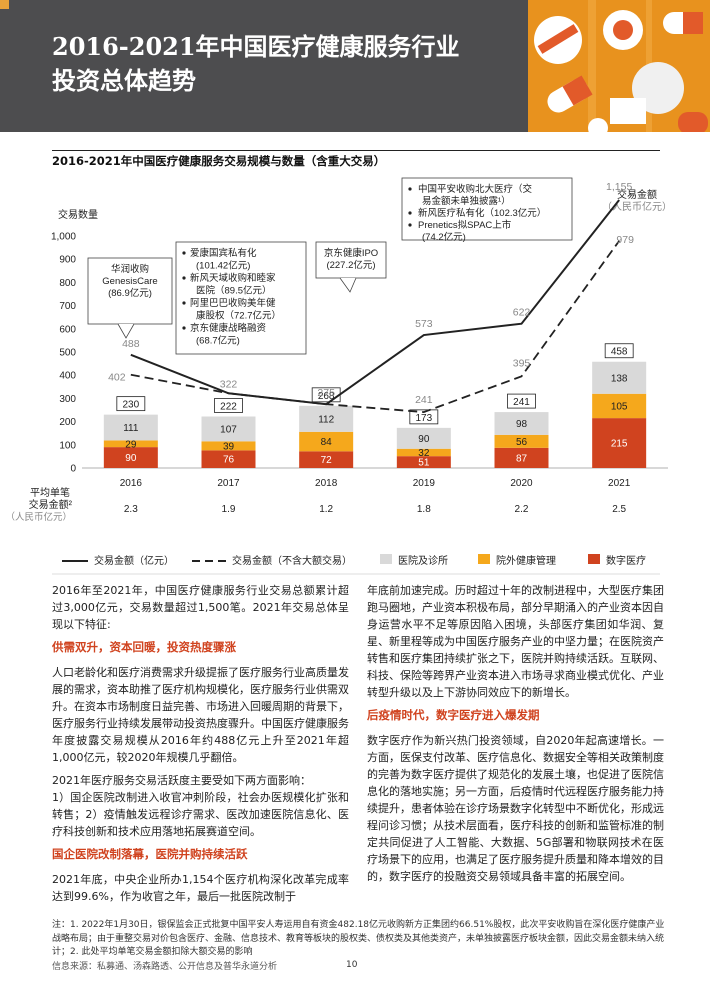  What do you see at coordinates (130, 293) in the screenshot?
I see `callout-2016-line: (86.9亿元)` at bounding box center [130, 293].